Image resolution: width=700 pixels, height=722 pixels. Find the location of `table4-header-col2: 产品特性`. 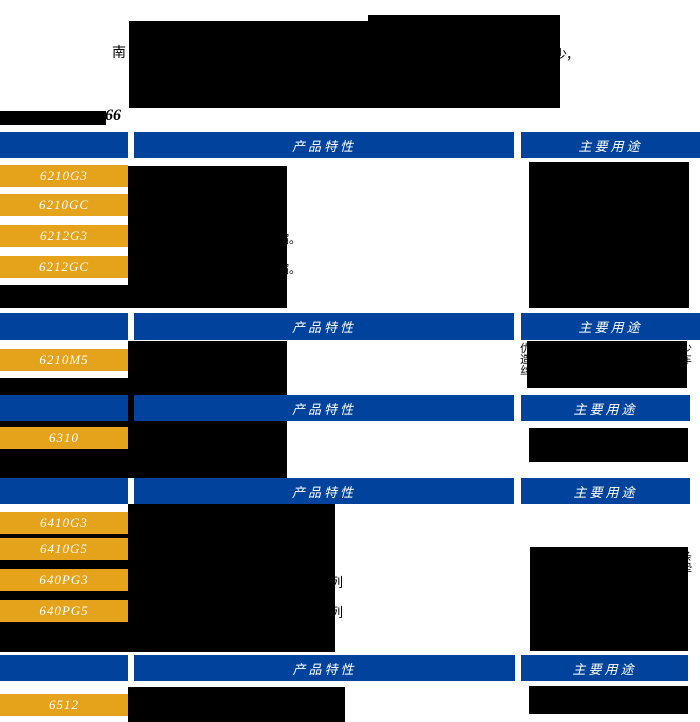

table4-header-col2: 产品特性 is located at coordinates (324, 491).